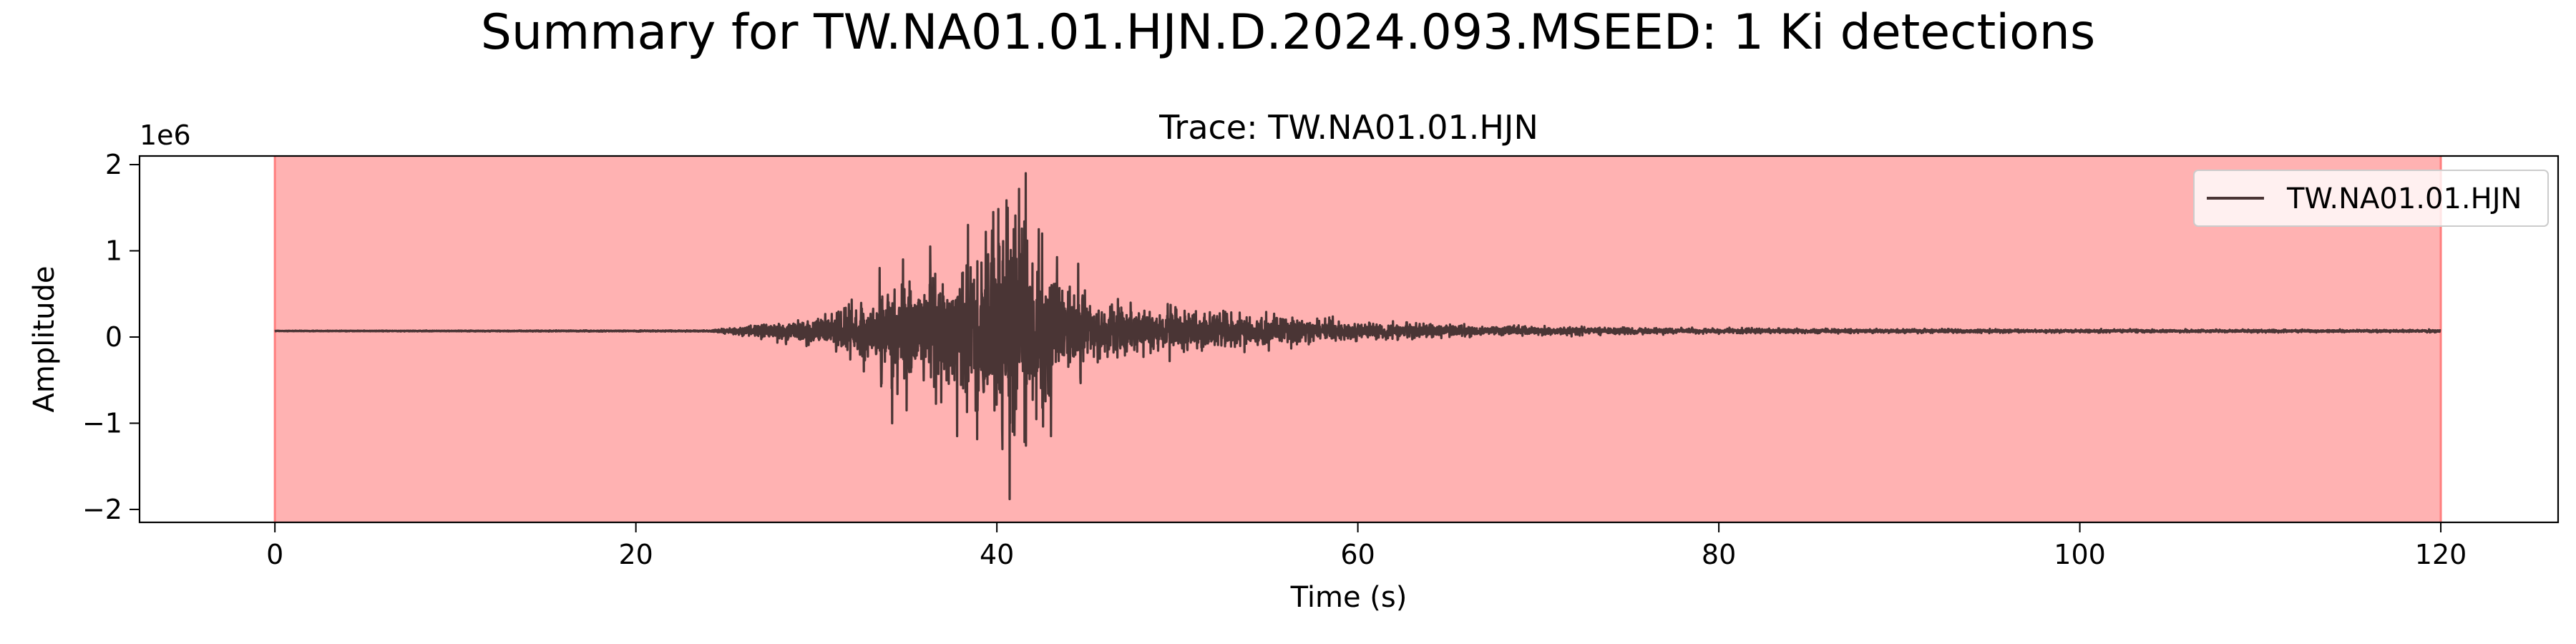  What do you see at coordinates (113, 337) in the screenshot?
I see `y-tick-label: 0` at bounding box center [113, 337].